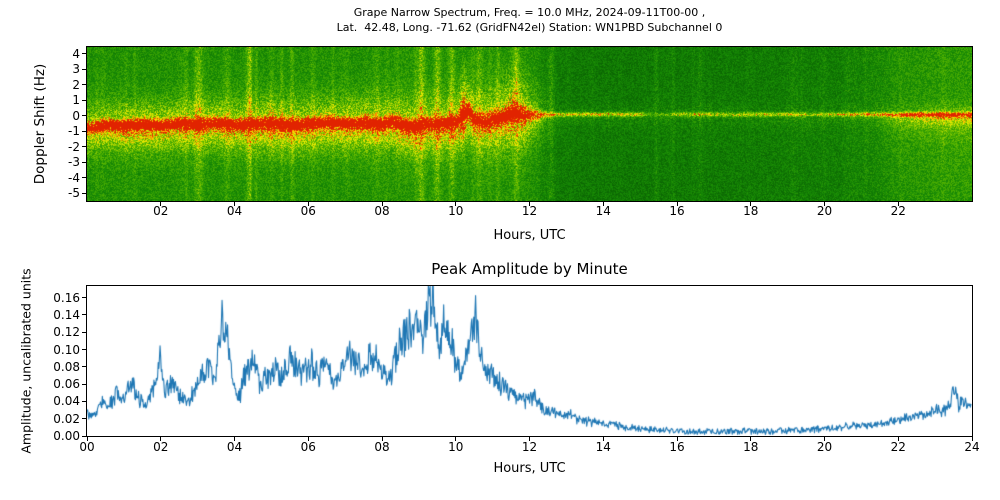  What do you see at coordinates (456, 447) in the screenshot?
I see `amplitude-x-tick-label: 10` at bounding box center [456, 447].